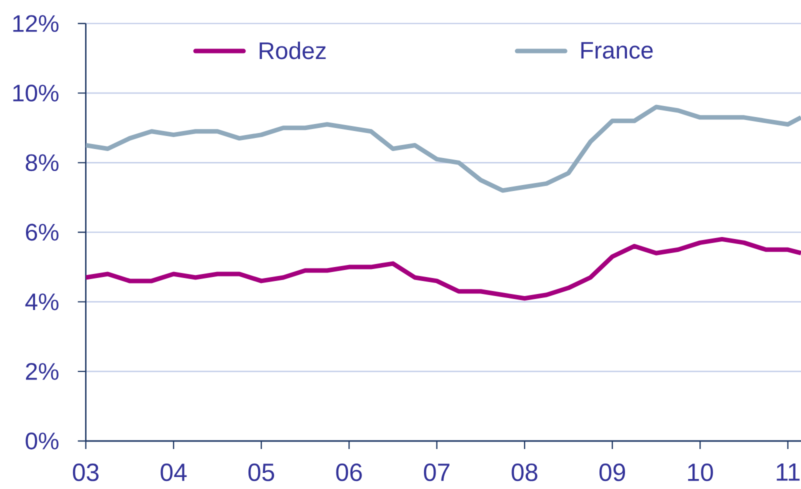 The height and width of the screenshot is (489, 801). I want to click on x-tick-label: 05, so click(261, 473).